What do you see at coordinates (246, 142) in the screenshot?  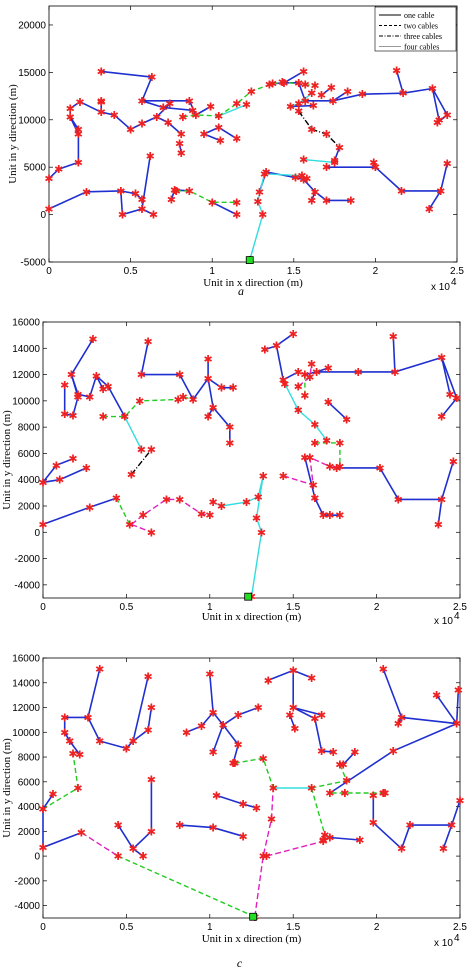 I see `series-two` at bounding box center [246, 142].